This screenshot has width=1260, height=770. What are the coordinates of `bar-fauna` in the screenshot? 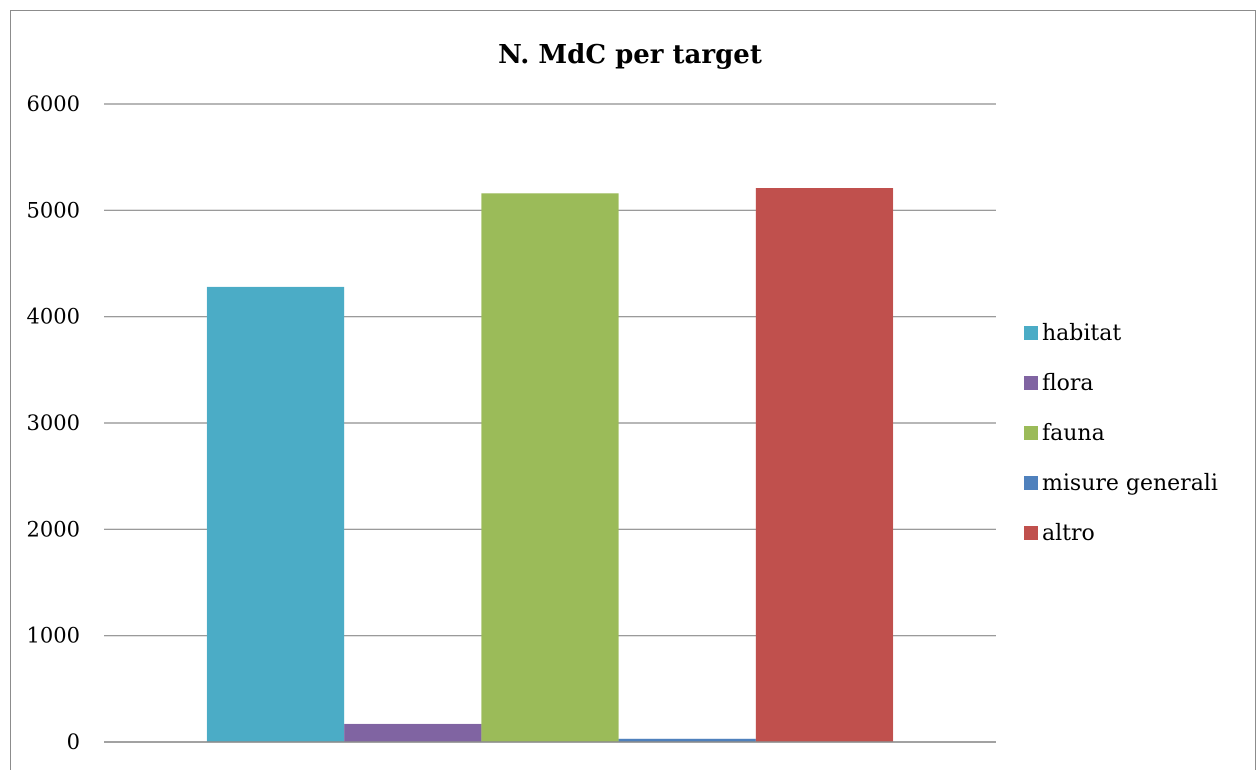 It's located at (550, 467).